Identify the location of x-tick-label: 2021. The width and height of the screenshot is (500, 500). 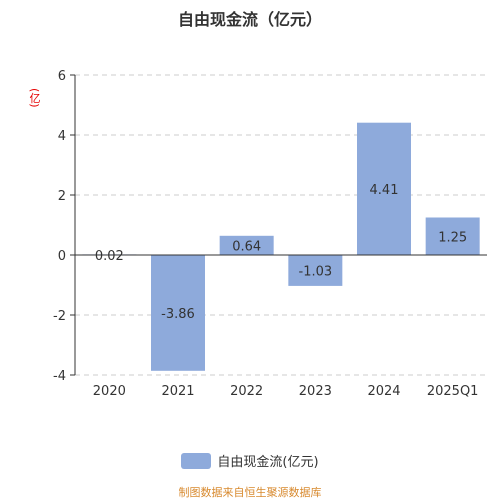
(177, 391).